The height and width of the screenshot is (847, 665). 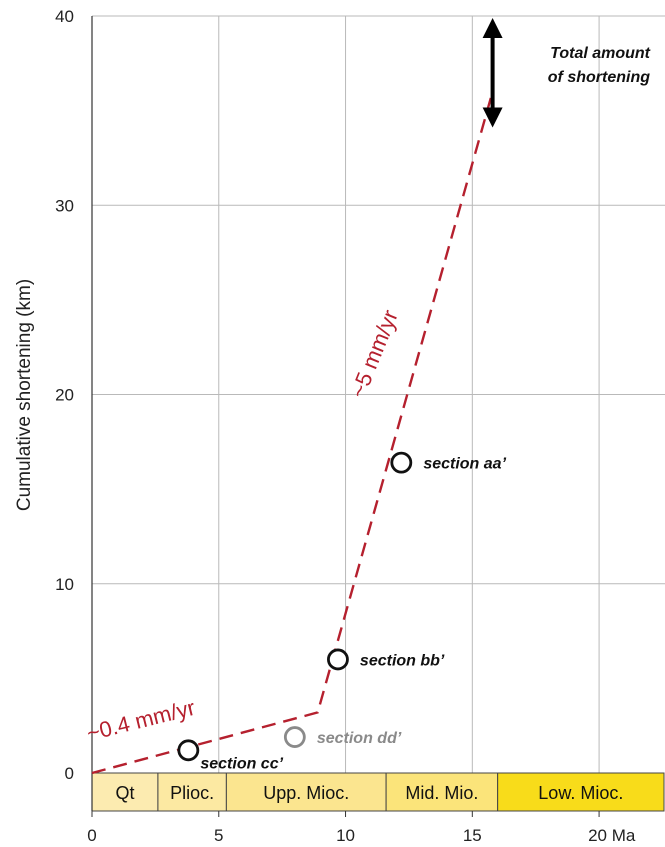 I want to click on section-label: section bb’, so click(x=402, y=660).